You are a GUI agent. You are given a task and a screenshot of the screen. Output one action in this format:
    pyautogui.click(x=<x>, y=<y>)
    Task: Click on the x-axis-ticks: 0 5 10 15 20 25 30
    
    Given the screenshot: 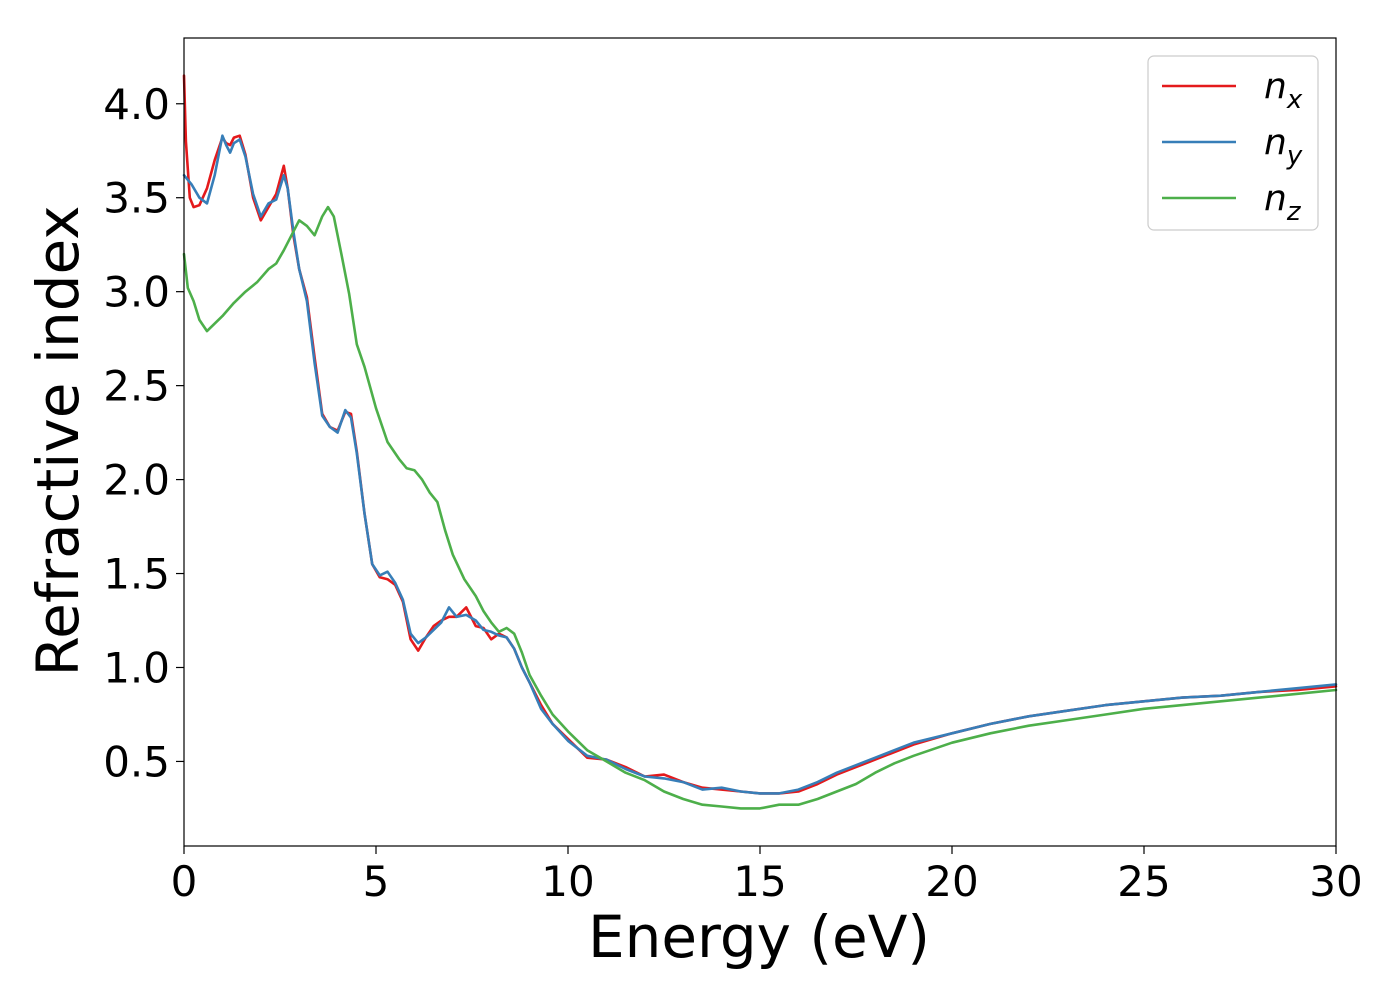 What is the action you would take?
    pyautogui.click(x=767, y=876)
    